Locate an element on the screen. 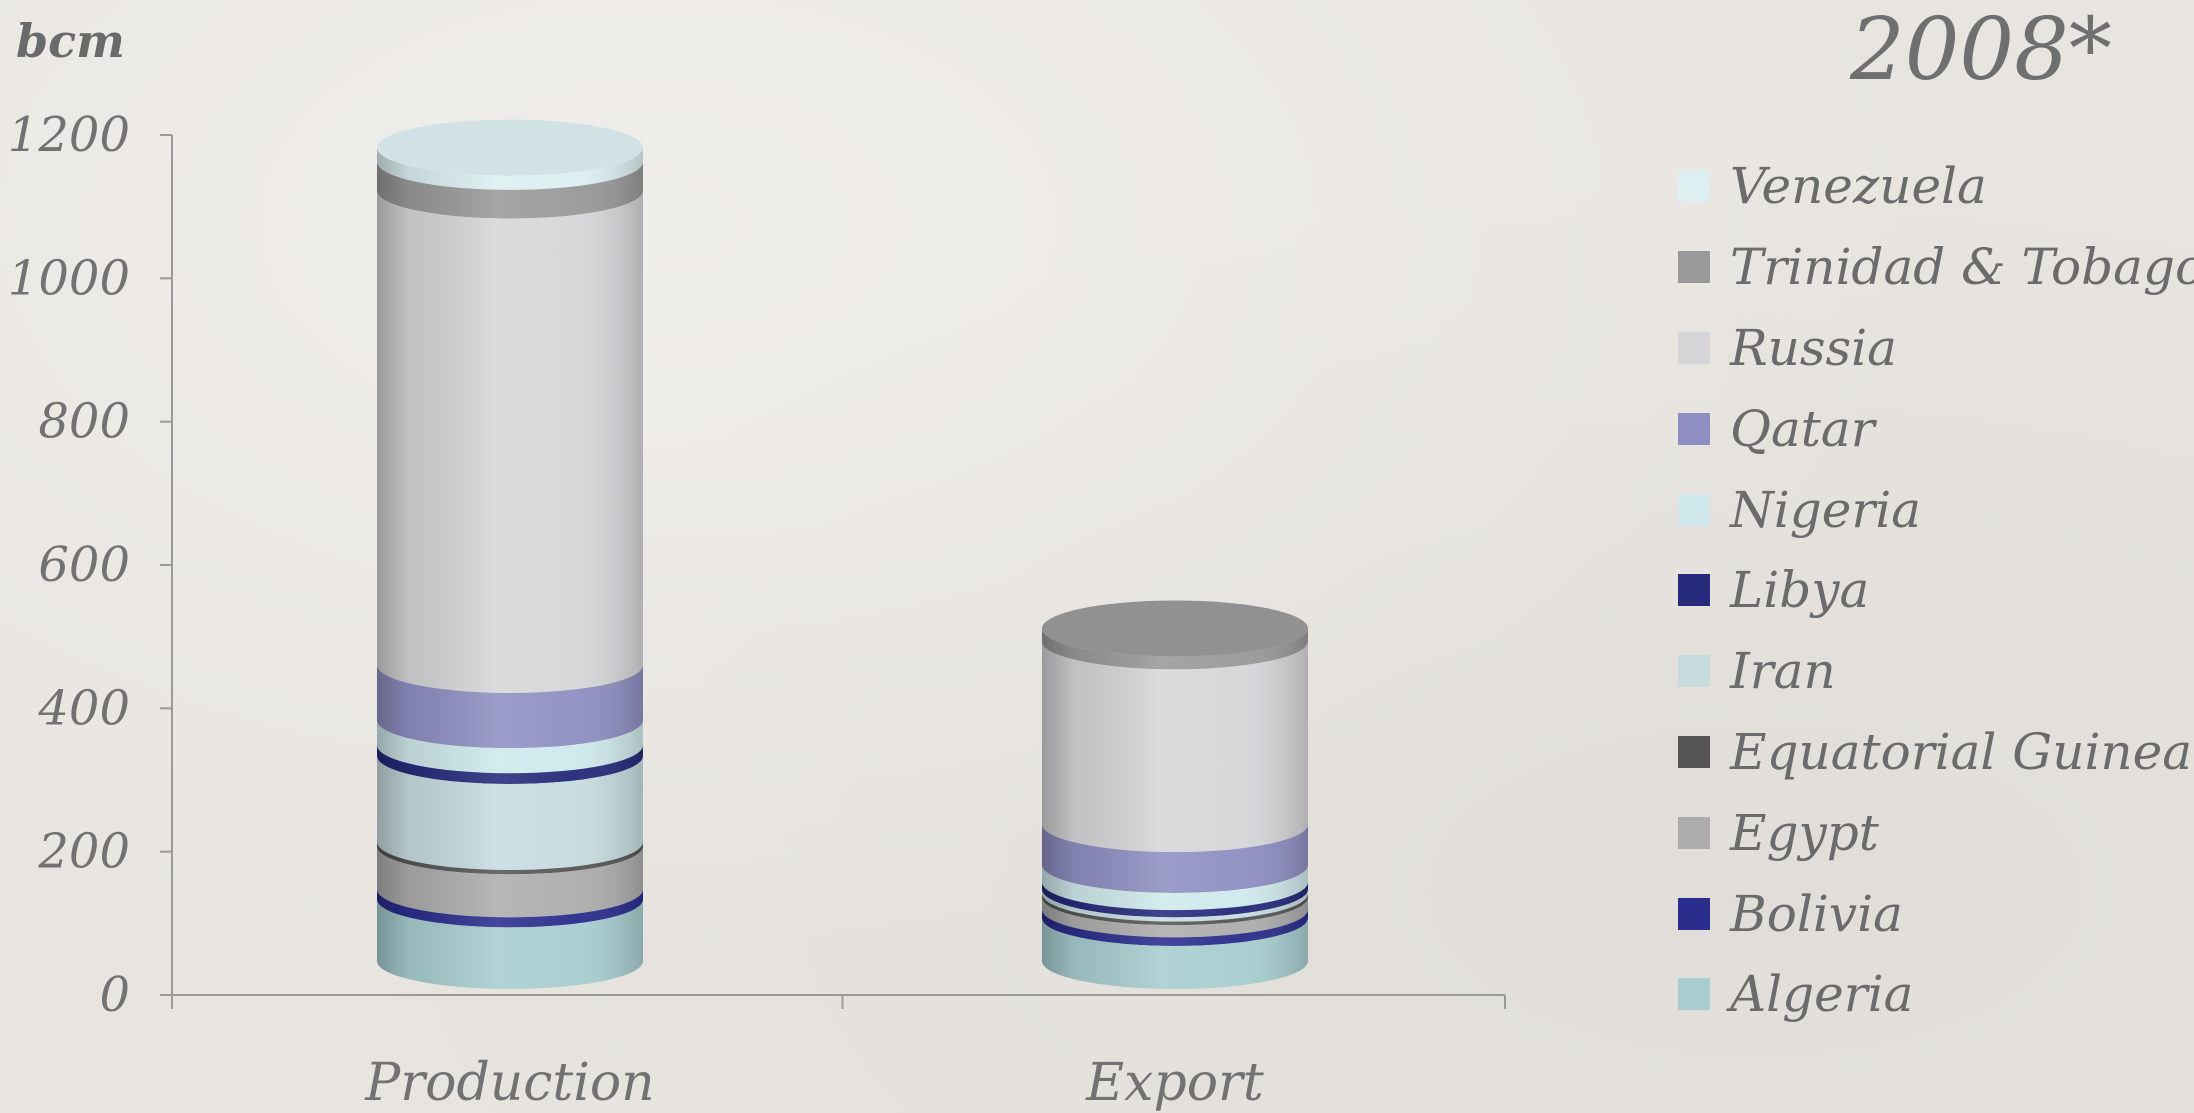  legend-label: Nigeria is located at coordinates (1826, 509).